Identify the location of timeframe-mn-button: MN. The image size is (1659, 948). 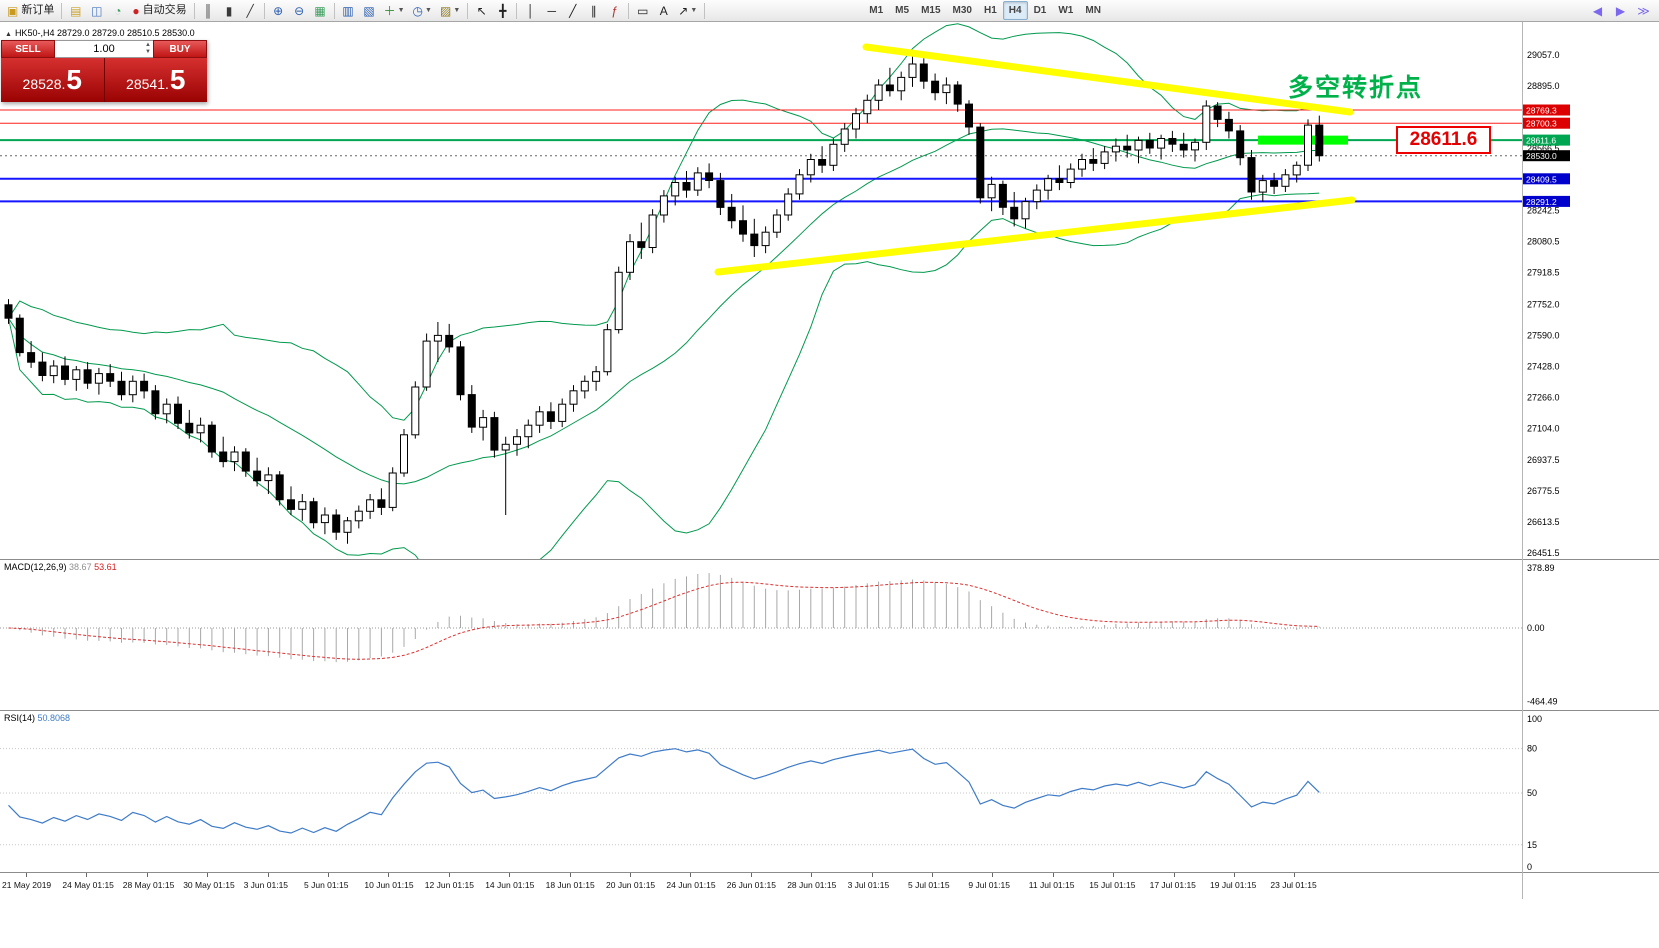
(1093, 10).